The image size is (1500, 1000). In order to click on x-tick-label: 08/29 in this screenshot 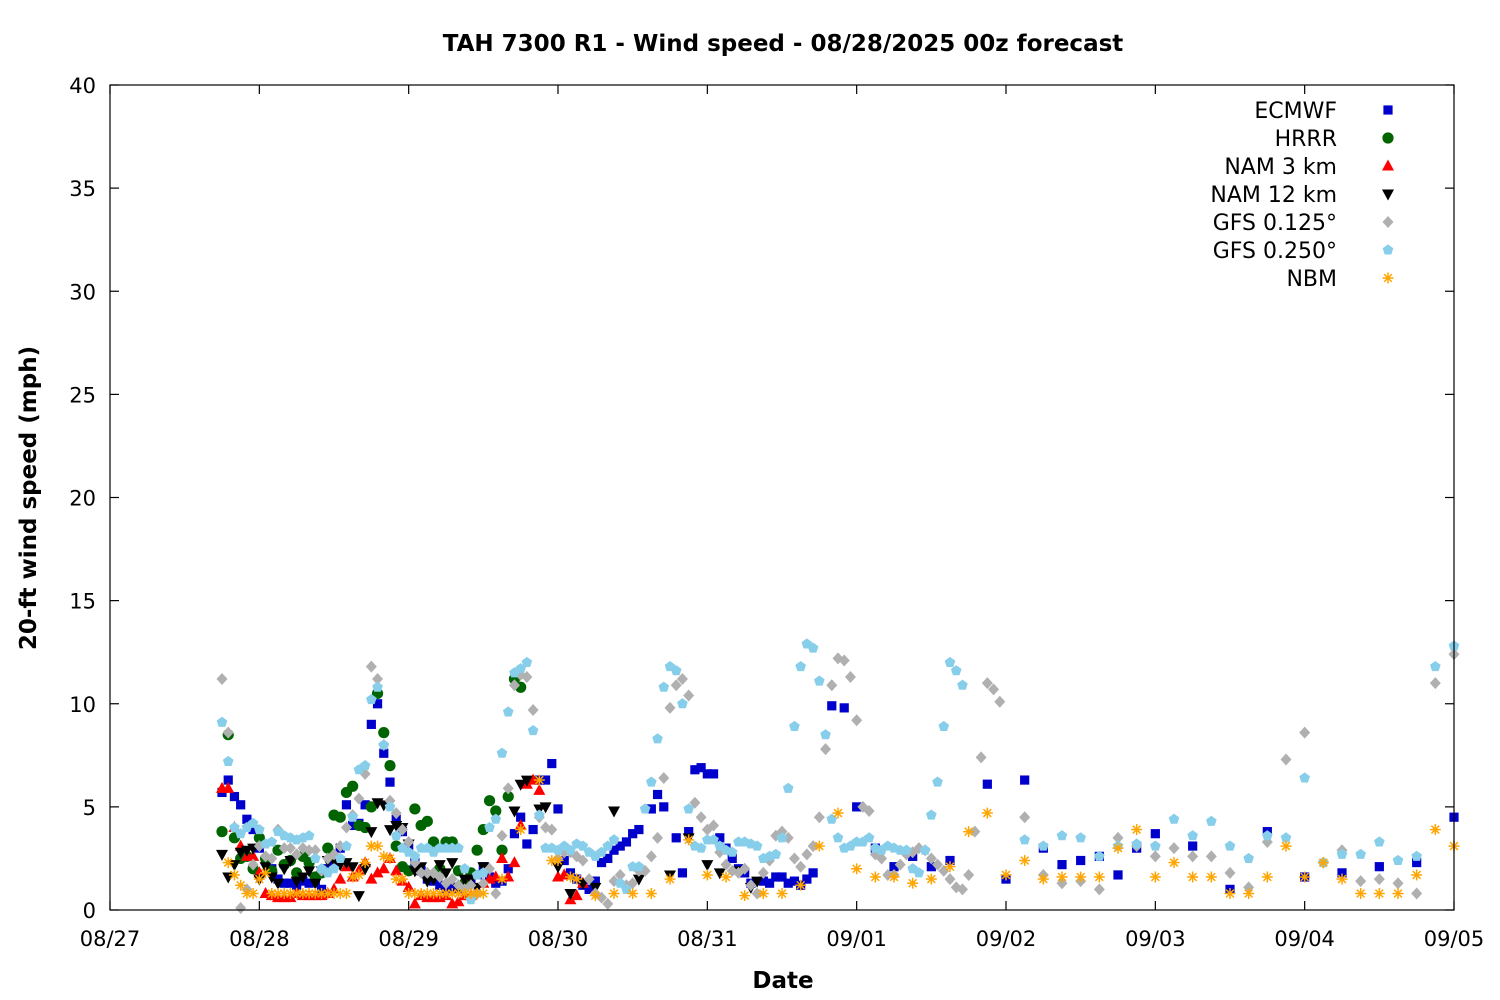, I will do `click(408, 939)`.